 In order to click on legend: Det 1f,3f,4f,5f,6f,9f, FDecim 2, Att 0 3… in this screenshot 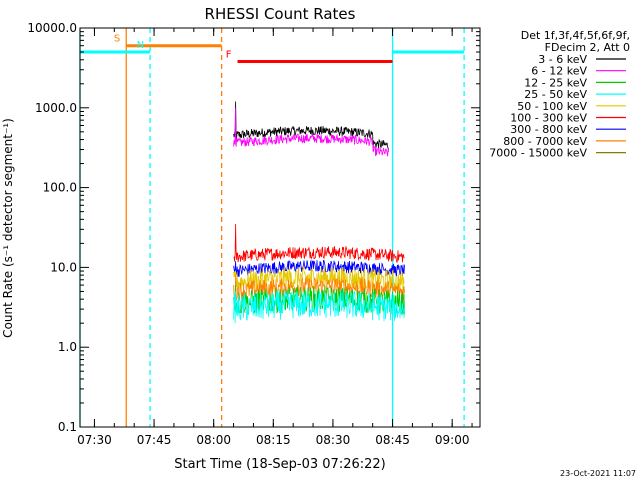, I will do `click(559, 94)`.